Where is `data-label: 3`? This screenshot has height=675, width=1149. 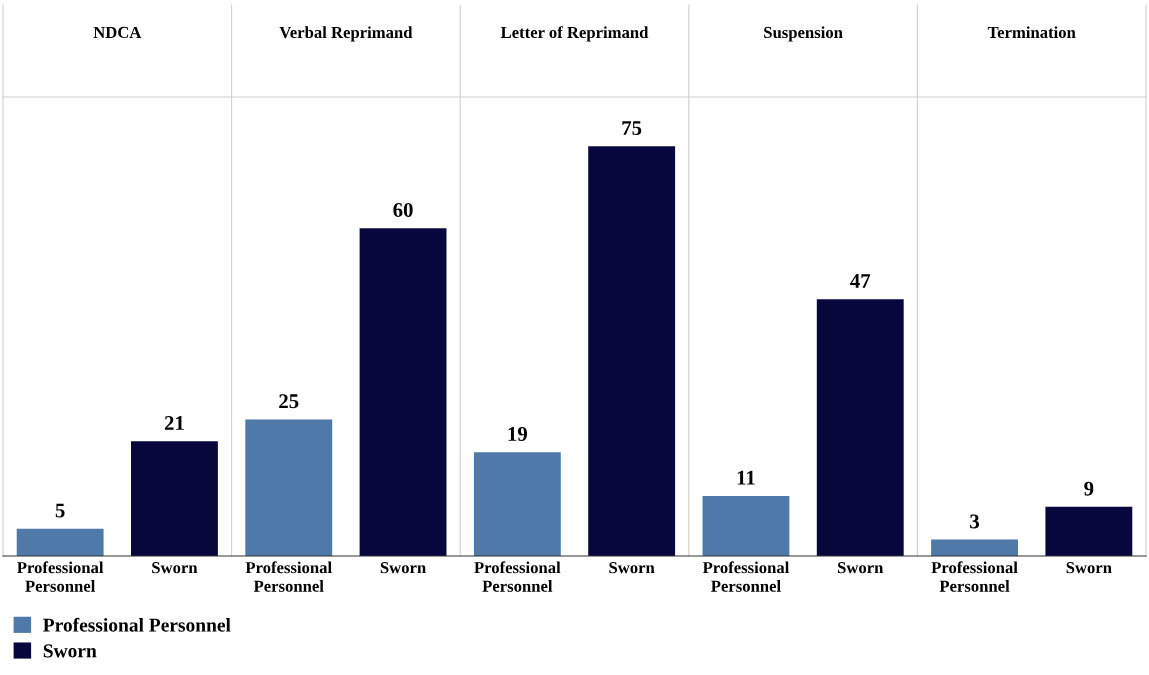
data-label: 3 is located at coordinates (975, 521).